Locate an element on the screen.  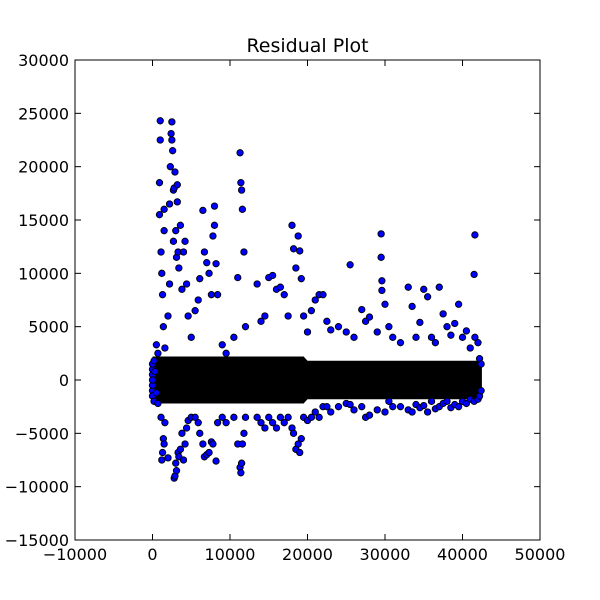
y-tick-label: −5000 is located at coordinates (42, 433).